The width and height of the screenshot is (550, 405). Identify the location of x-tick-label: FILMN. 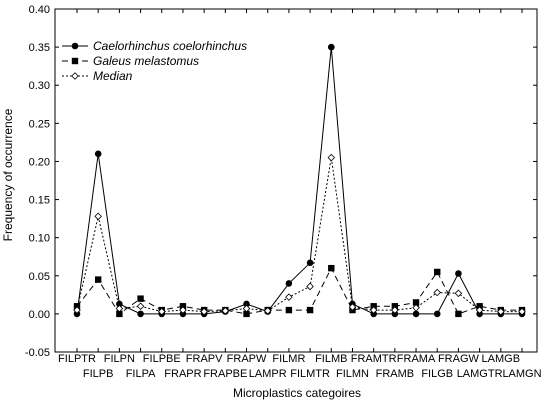
(352, 374).